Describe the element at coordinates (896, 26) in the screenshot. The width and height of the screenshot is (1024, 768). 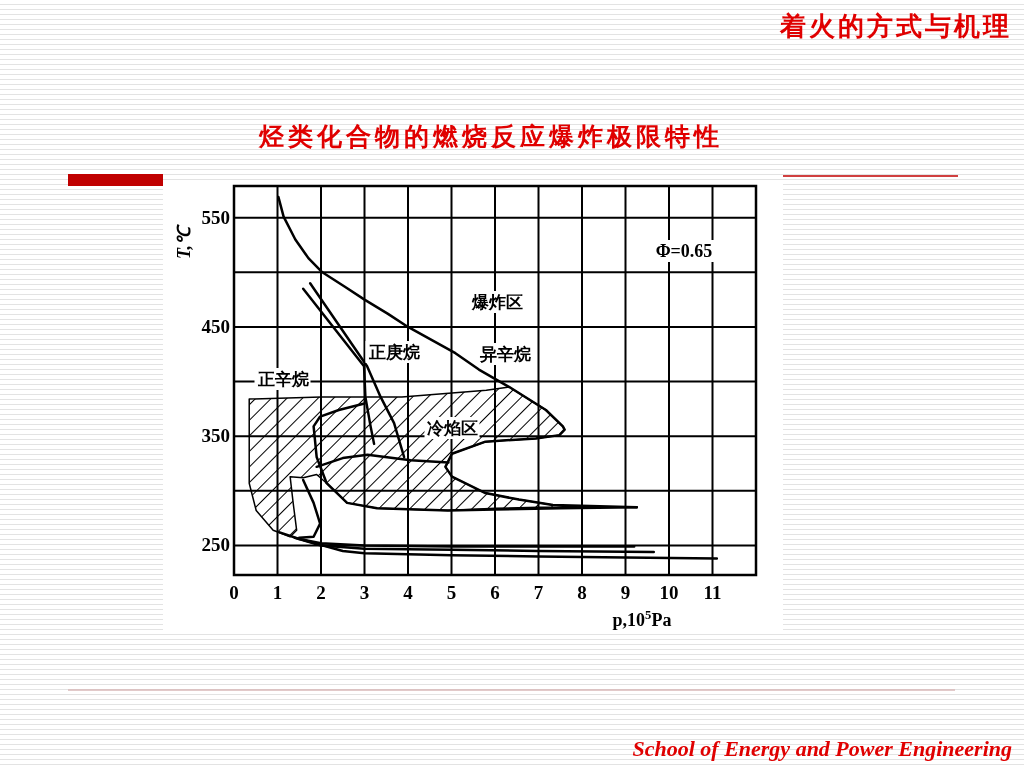
I see `annotation: 着火的方式与机理` at that location.